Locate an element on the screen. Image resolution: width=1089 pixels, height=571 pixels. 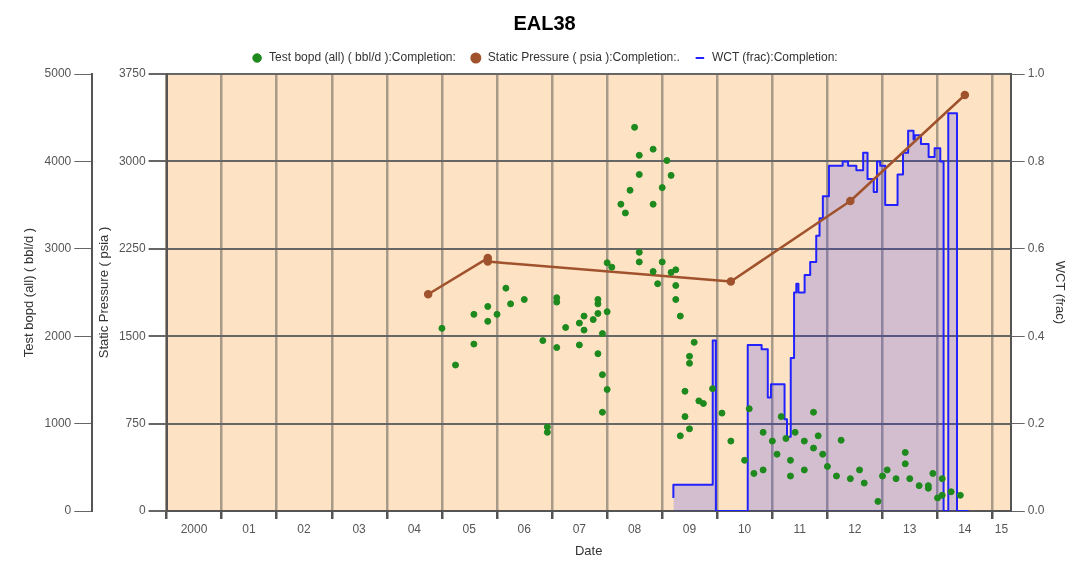
x-tick-label: 13 is located at coordinates (910, 528).